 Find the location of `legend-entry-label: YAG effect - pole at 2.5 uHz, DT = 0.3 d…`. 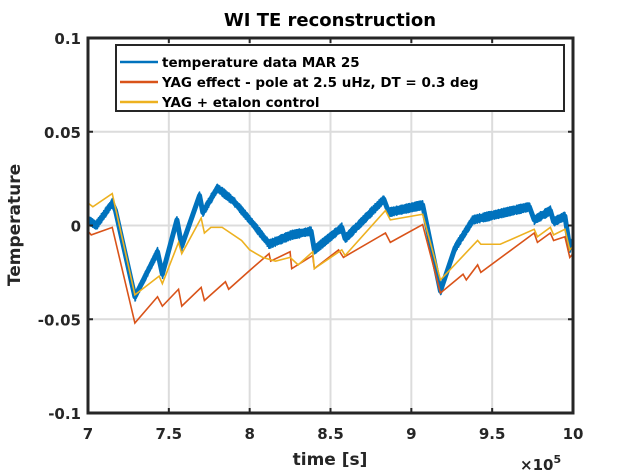

legend-entry-label: YAG effect - pole at 2.5 uHz, DT = 0.3 d… is located at coordinates (320, 83).